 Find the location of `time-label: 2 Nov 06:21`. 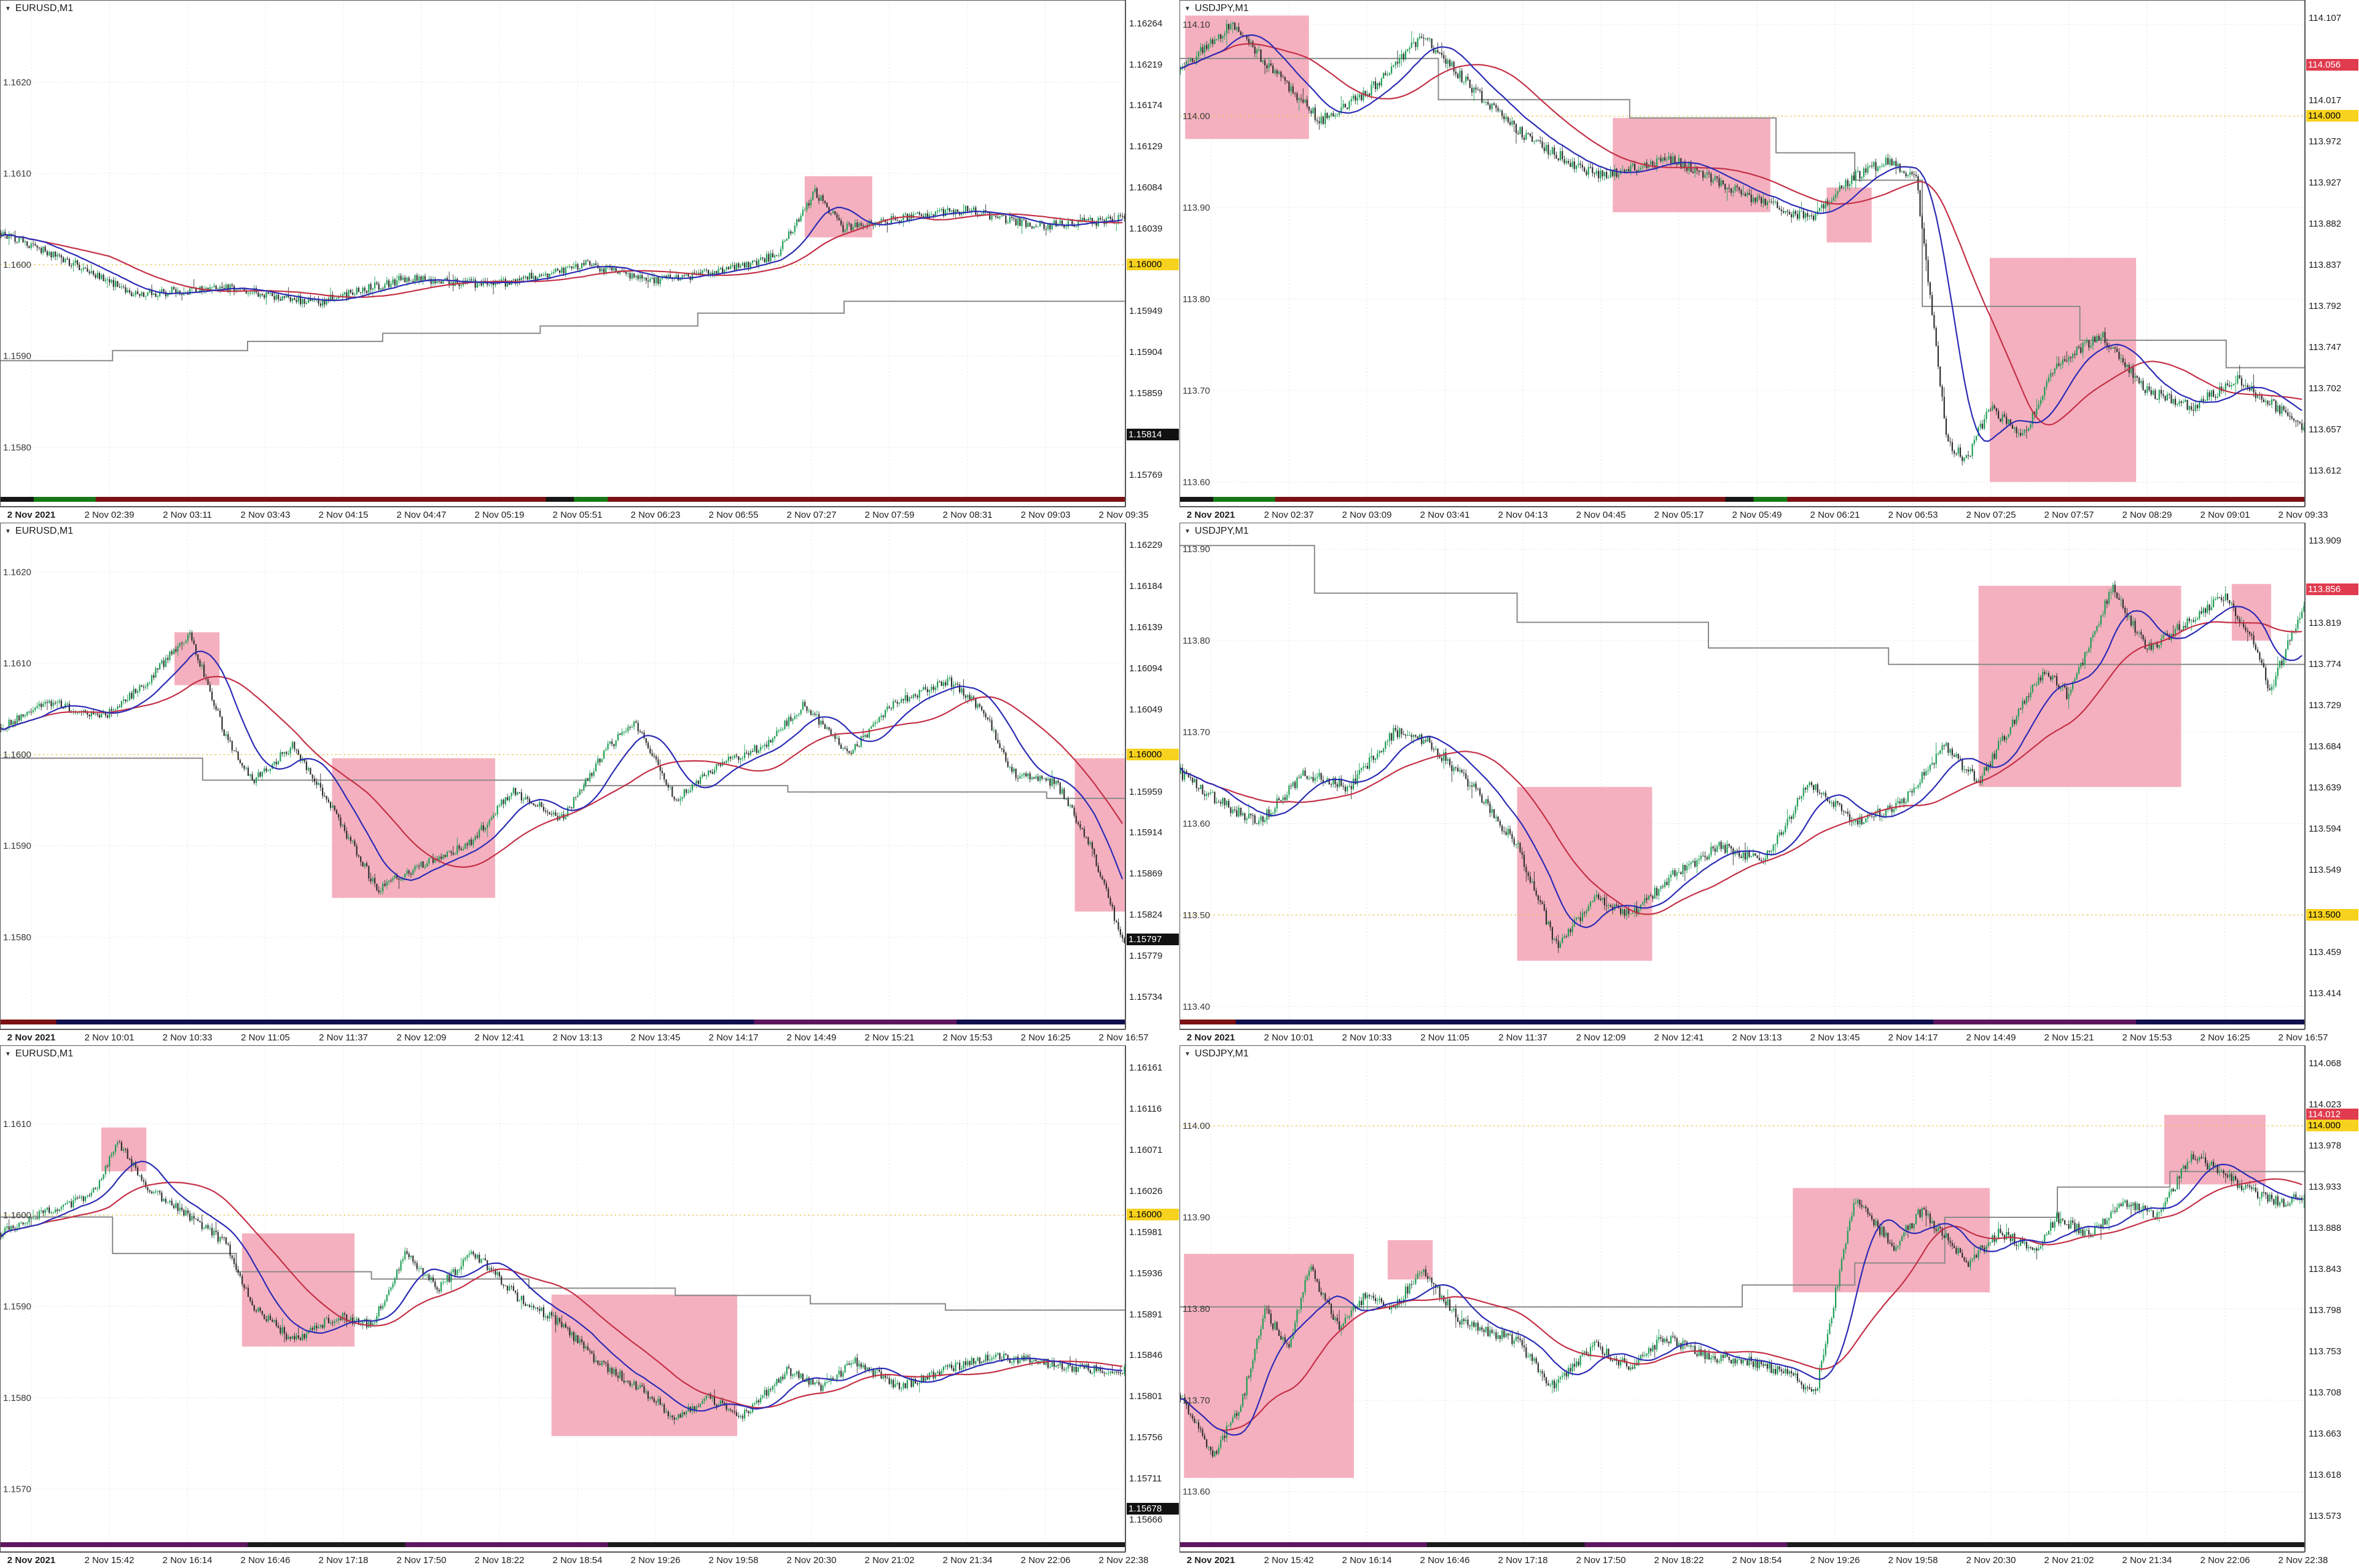

time-label: 2 Nov 06:21 is located at coordinates (1835, 515).